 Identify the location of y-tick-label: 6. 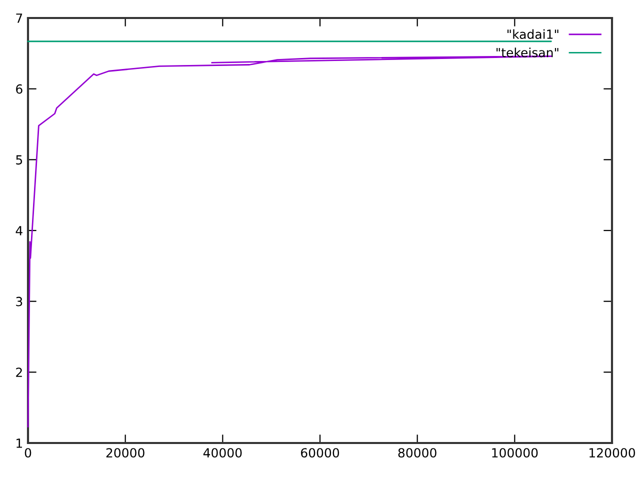
(19, 89).